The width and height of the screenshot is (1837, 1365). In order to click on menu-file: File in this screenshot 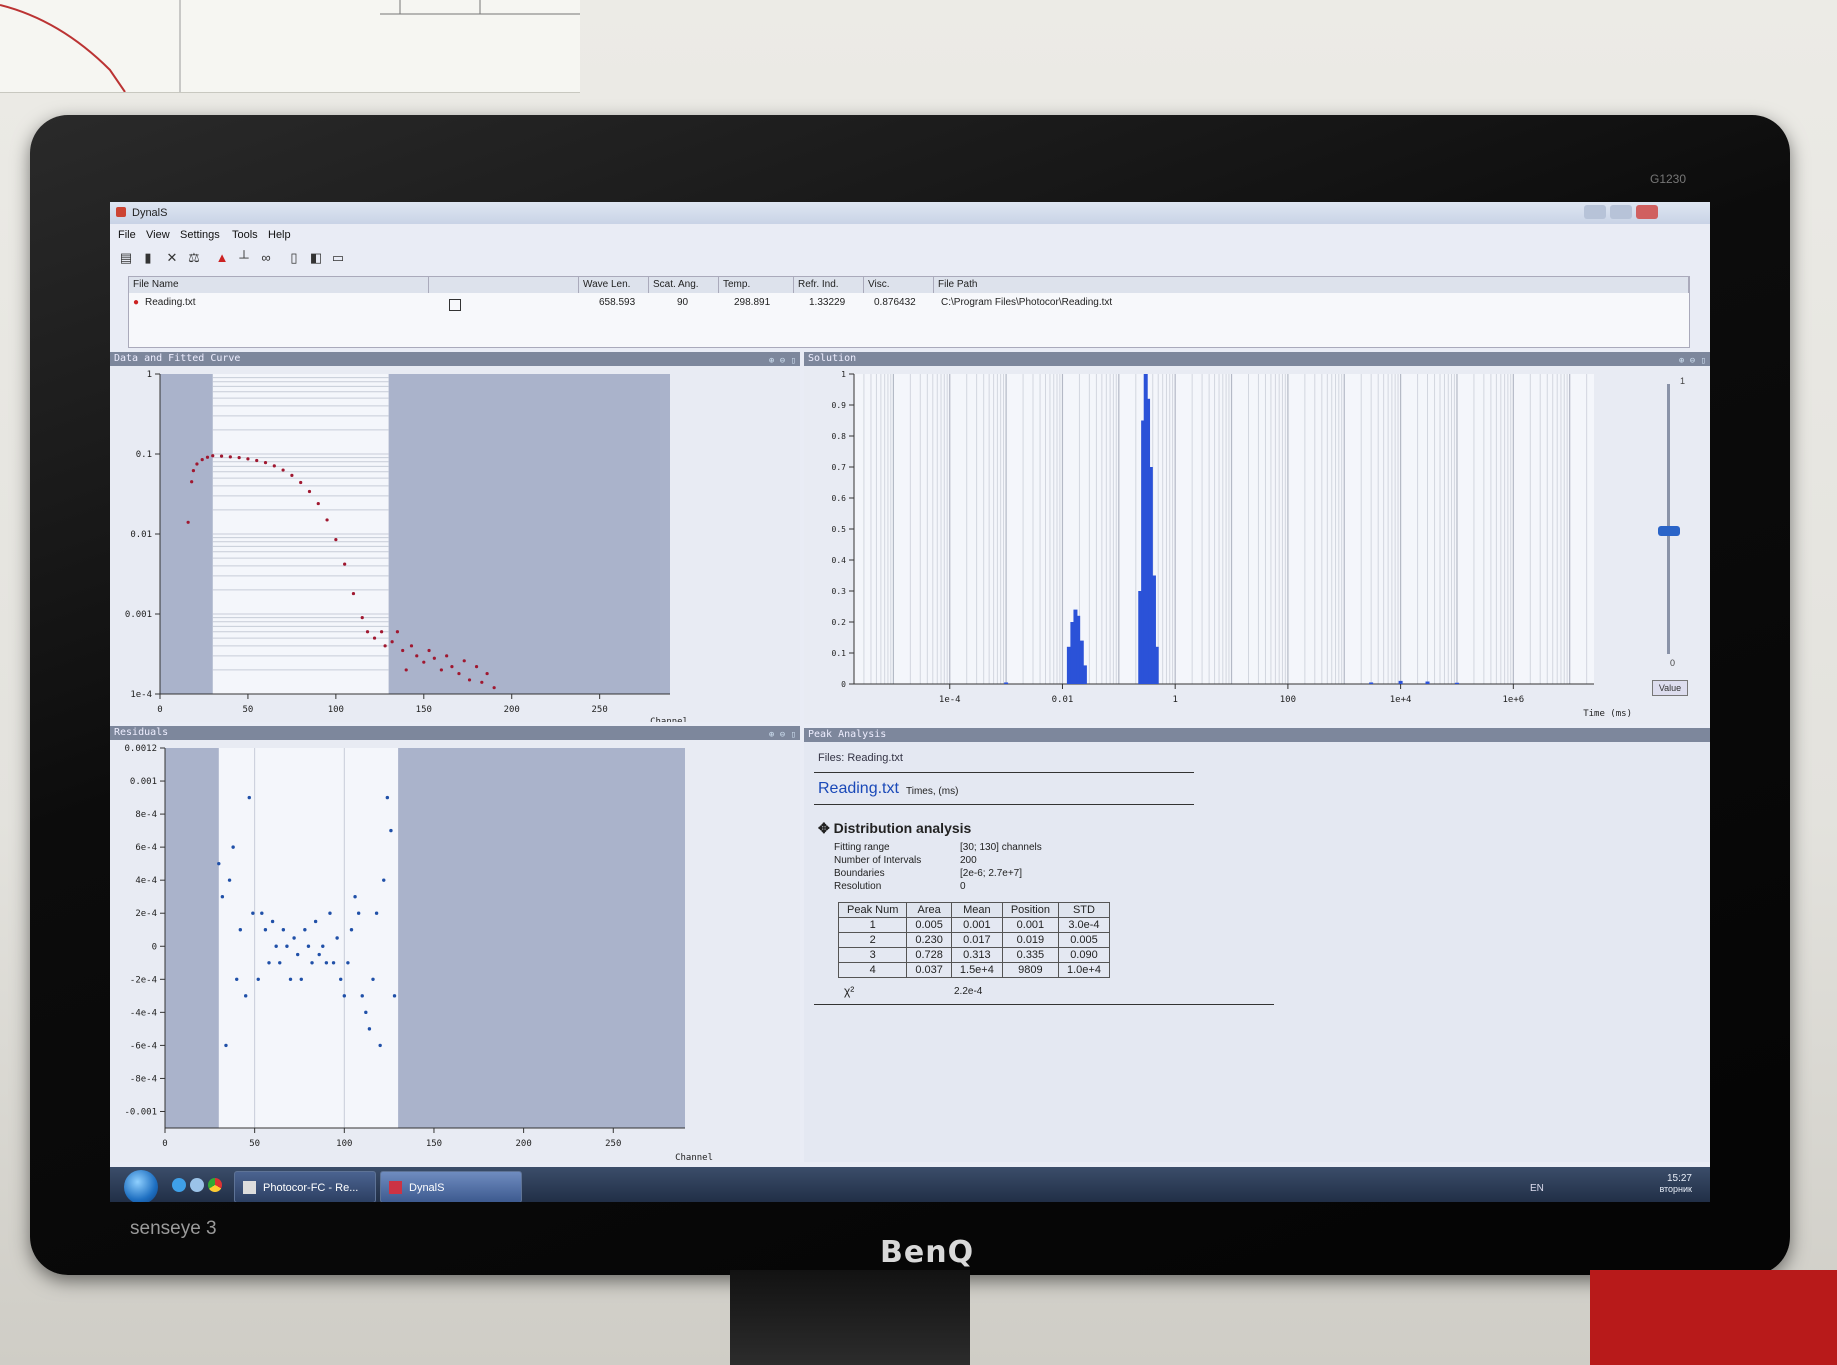, I will do `click(127, 235)`.